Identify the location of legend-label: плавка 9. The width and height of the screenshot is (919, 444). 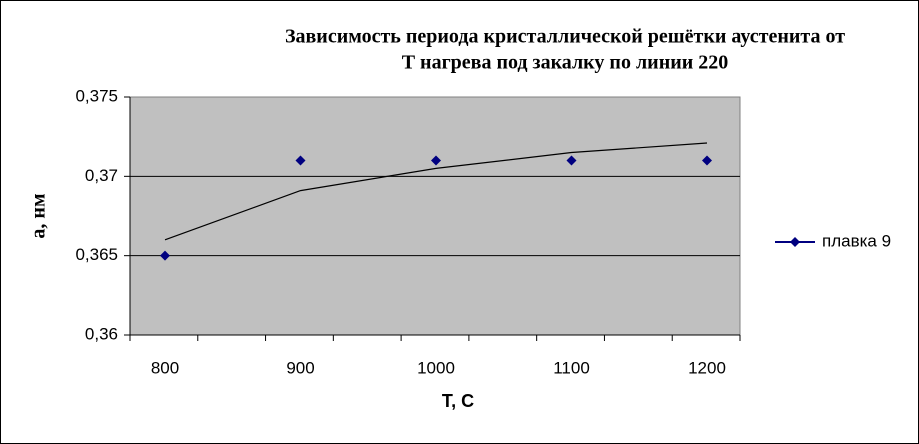
(856, 240).